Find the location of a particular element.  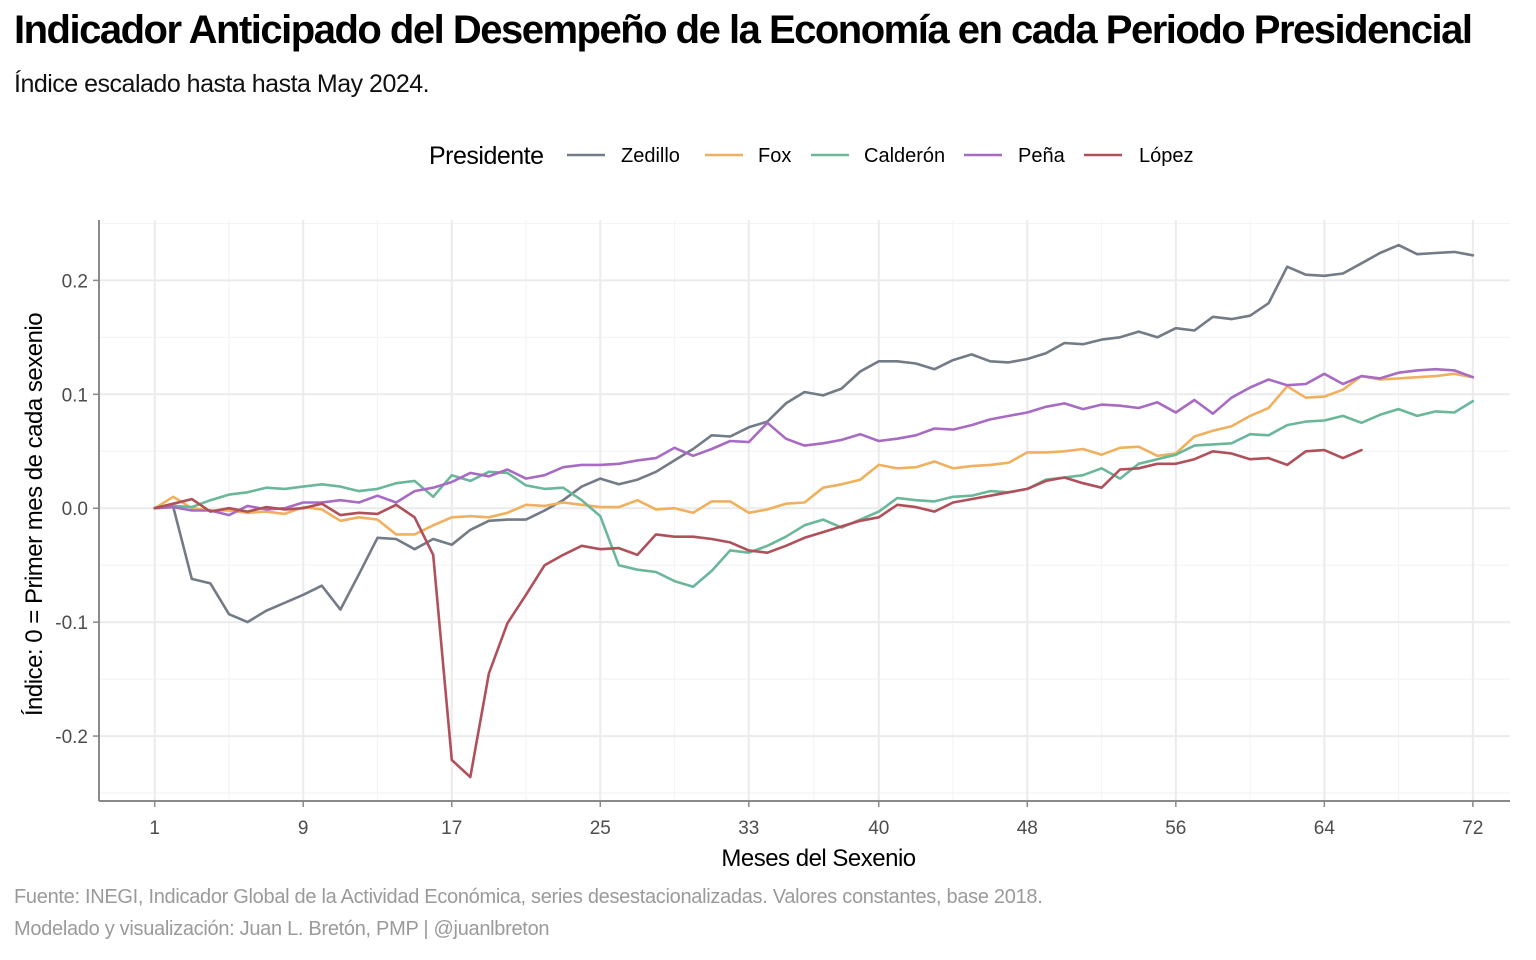

x-tick-label: 56 is located at coordinates (1175, 828).